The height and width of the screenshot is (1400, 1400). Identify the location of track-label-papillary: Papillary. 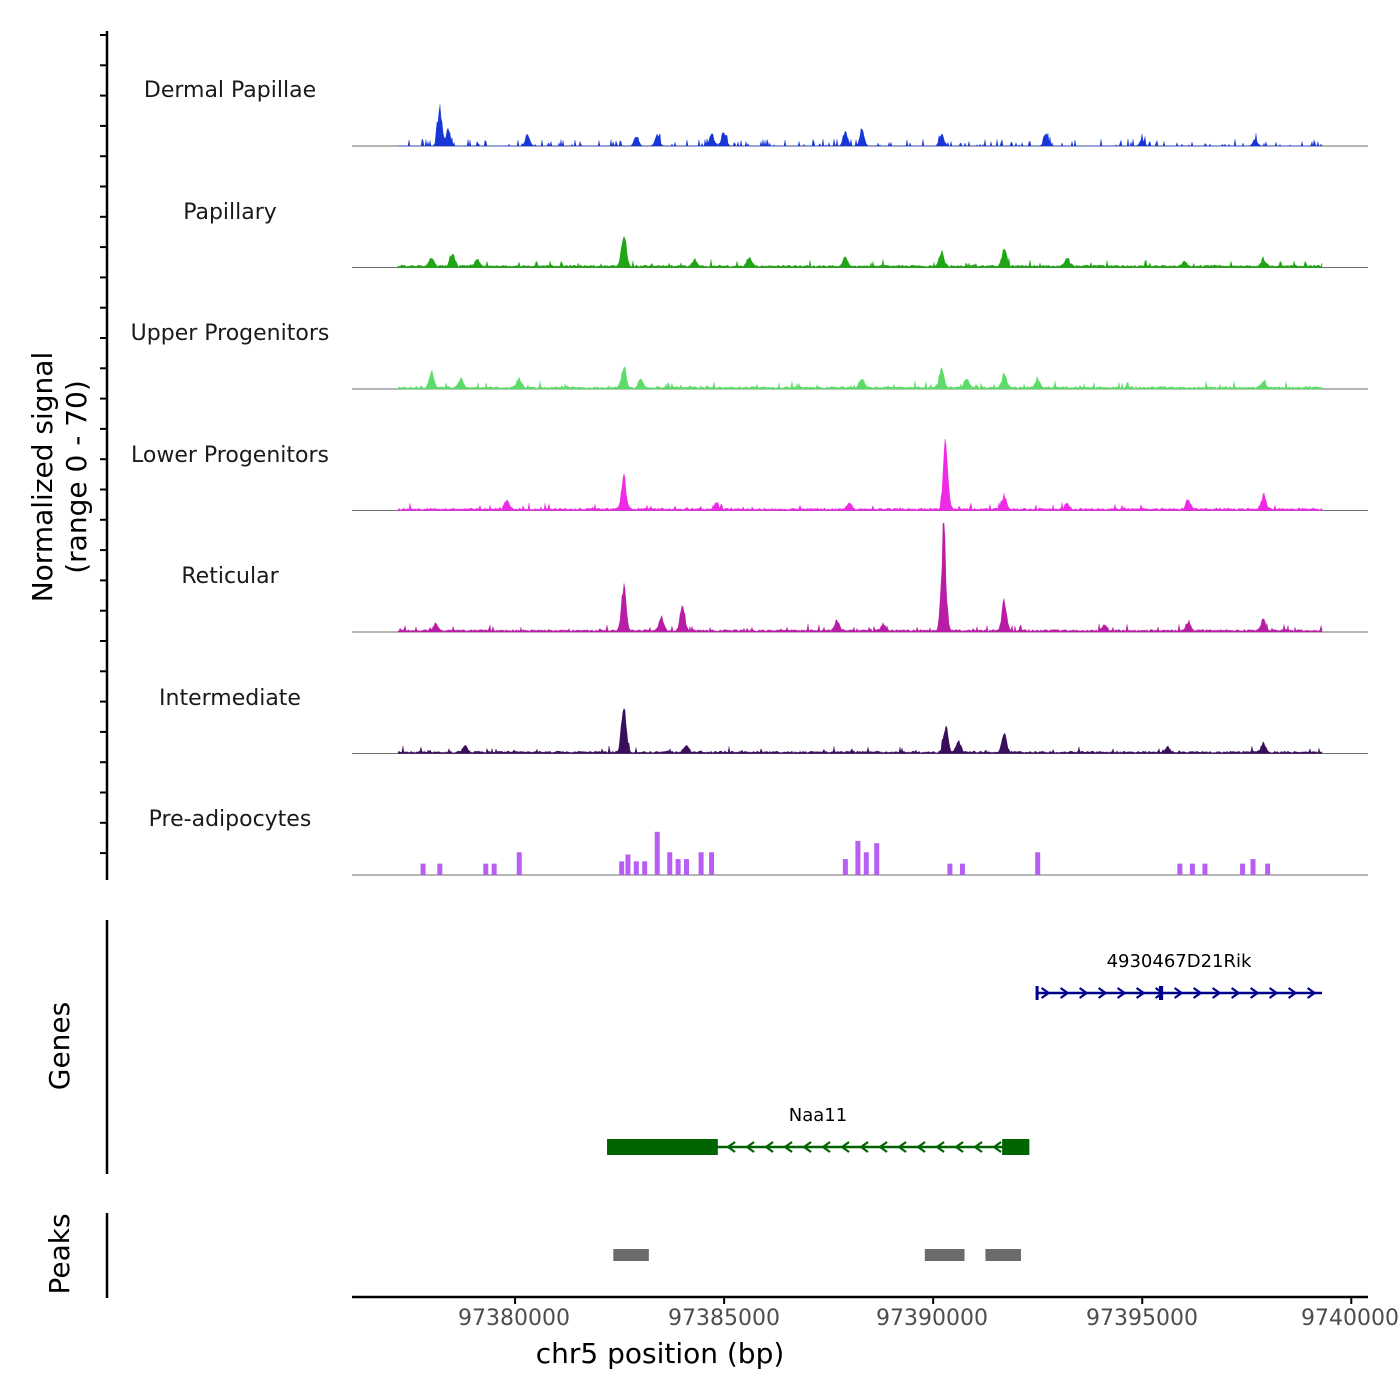
(230, 212).